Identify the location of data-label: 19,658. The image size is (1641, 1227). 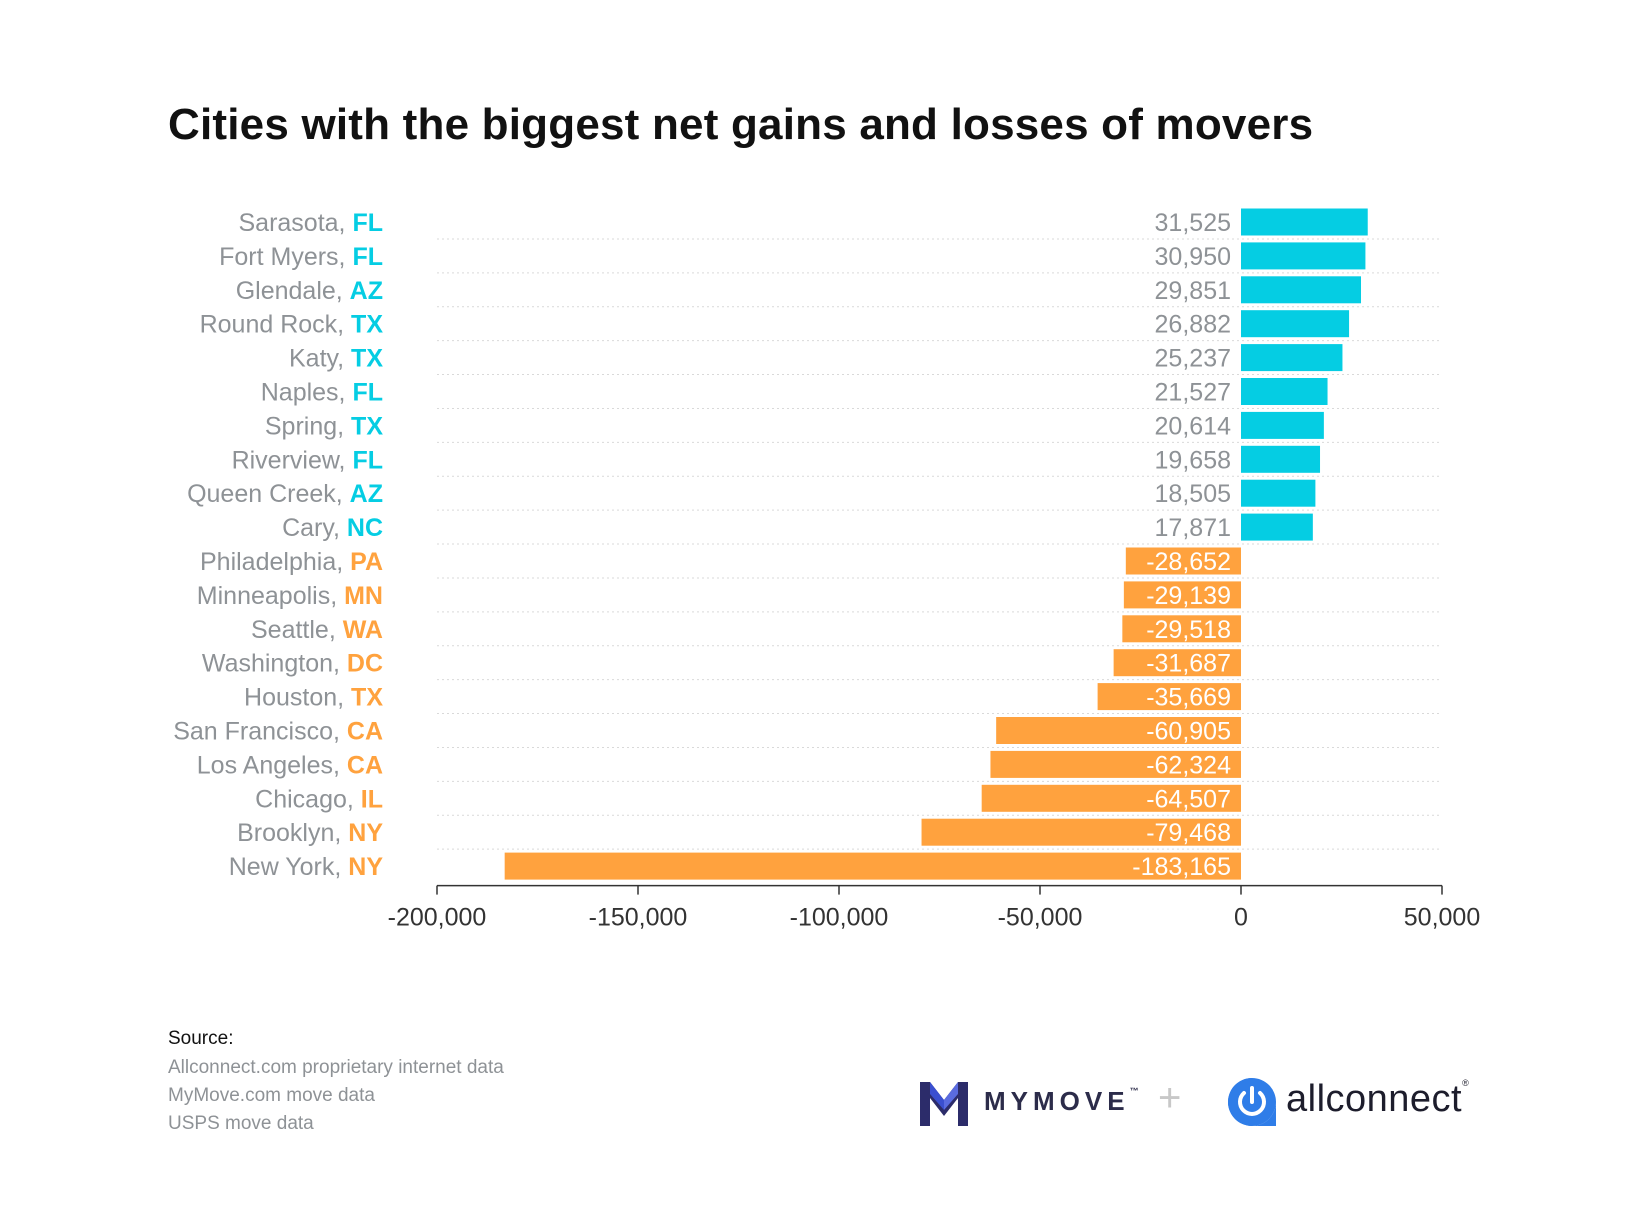
(1193, 460).